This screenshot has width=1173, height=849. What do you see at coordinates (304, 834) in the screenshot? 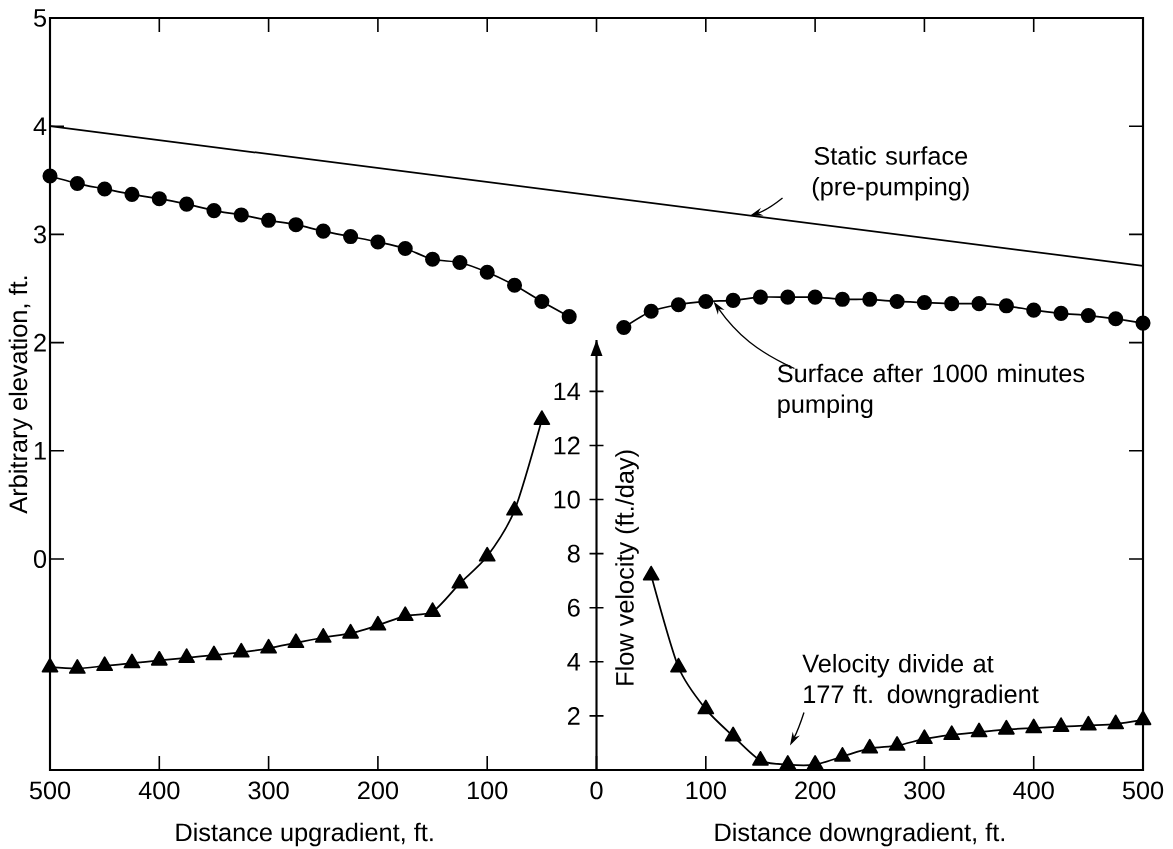
I see `x-axis-title: Distance upgradient, ft.` at bounding box center [304, 834].